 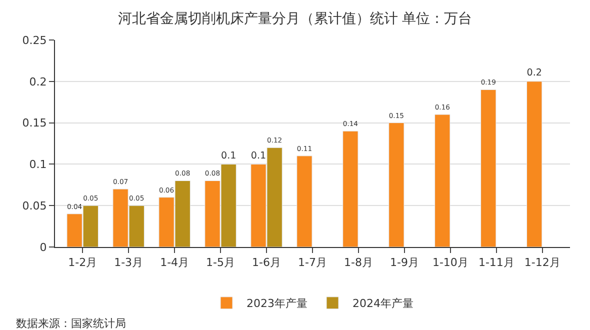 What do you see at coordinates (358, 263) in the screenshot?
I see `x-tick-label: 1-8月` at bounding box center [358, 263].